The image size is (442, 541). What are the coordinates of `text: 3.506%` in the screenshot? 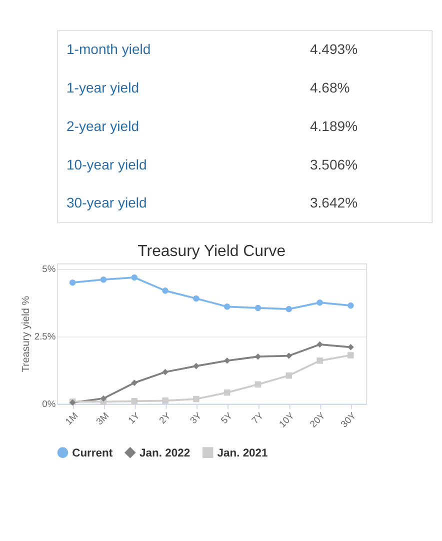 It's located at (334, 164).